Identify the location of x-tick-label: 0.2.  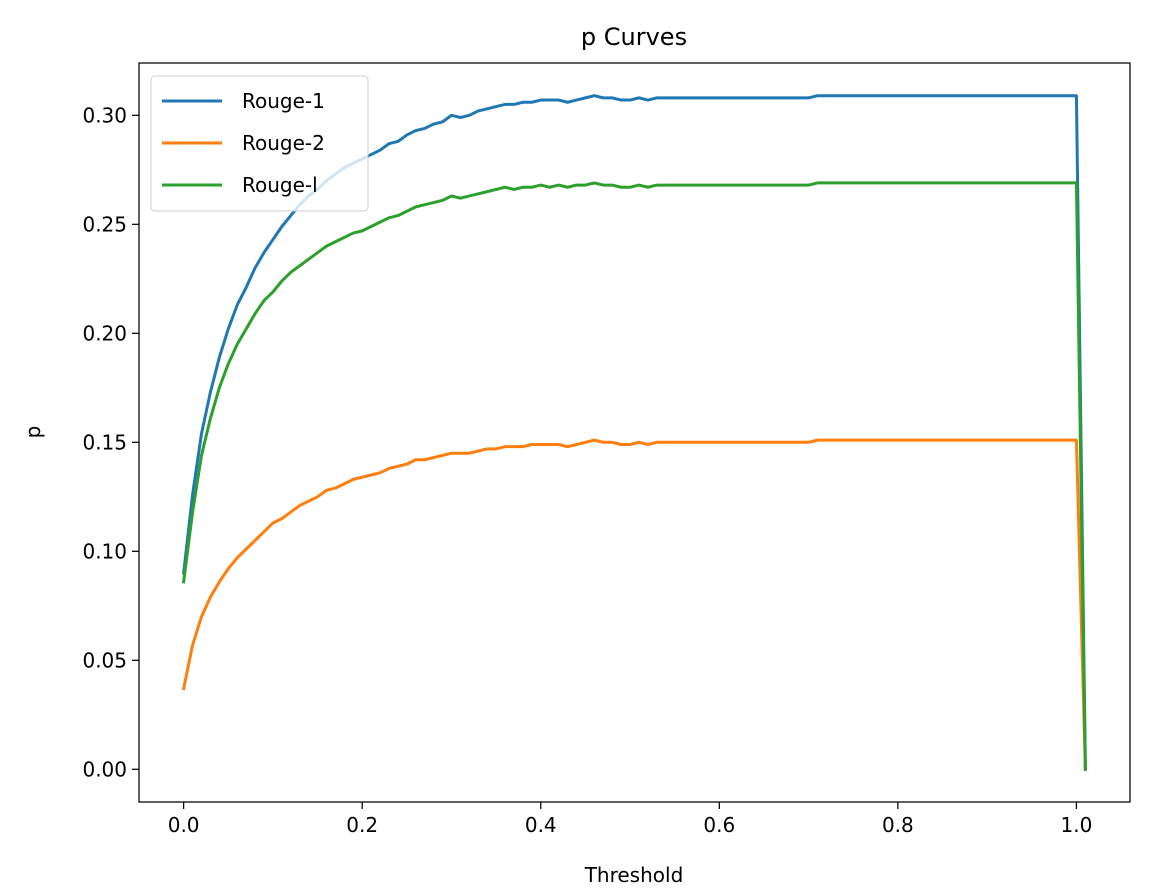
(362, 825).